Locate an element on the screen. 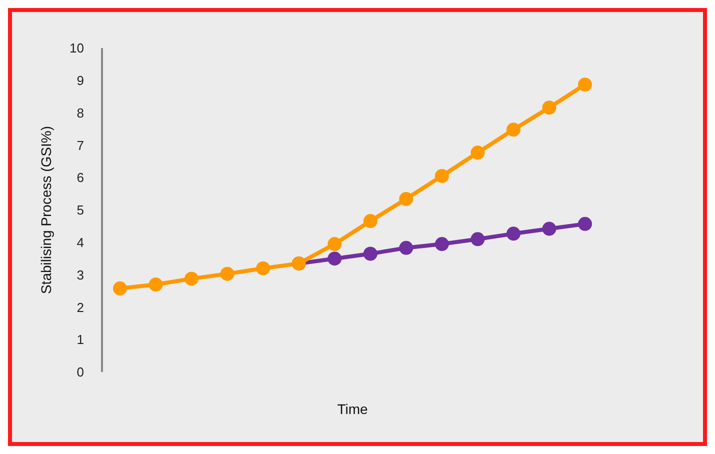  y-tick-label: 6 is located at coordinates (80, 178).